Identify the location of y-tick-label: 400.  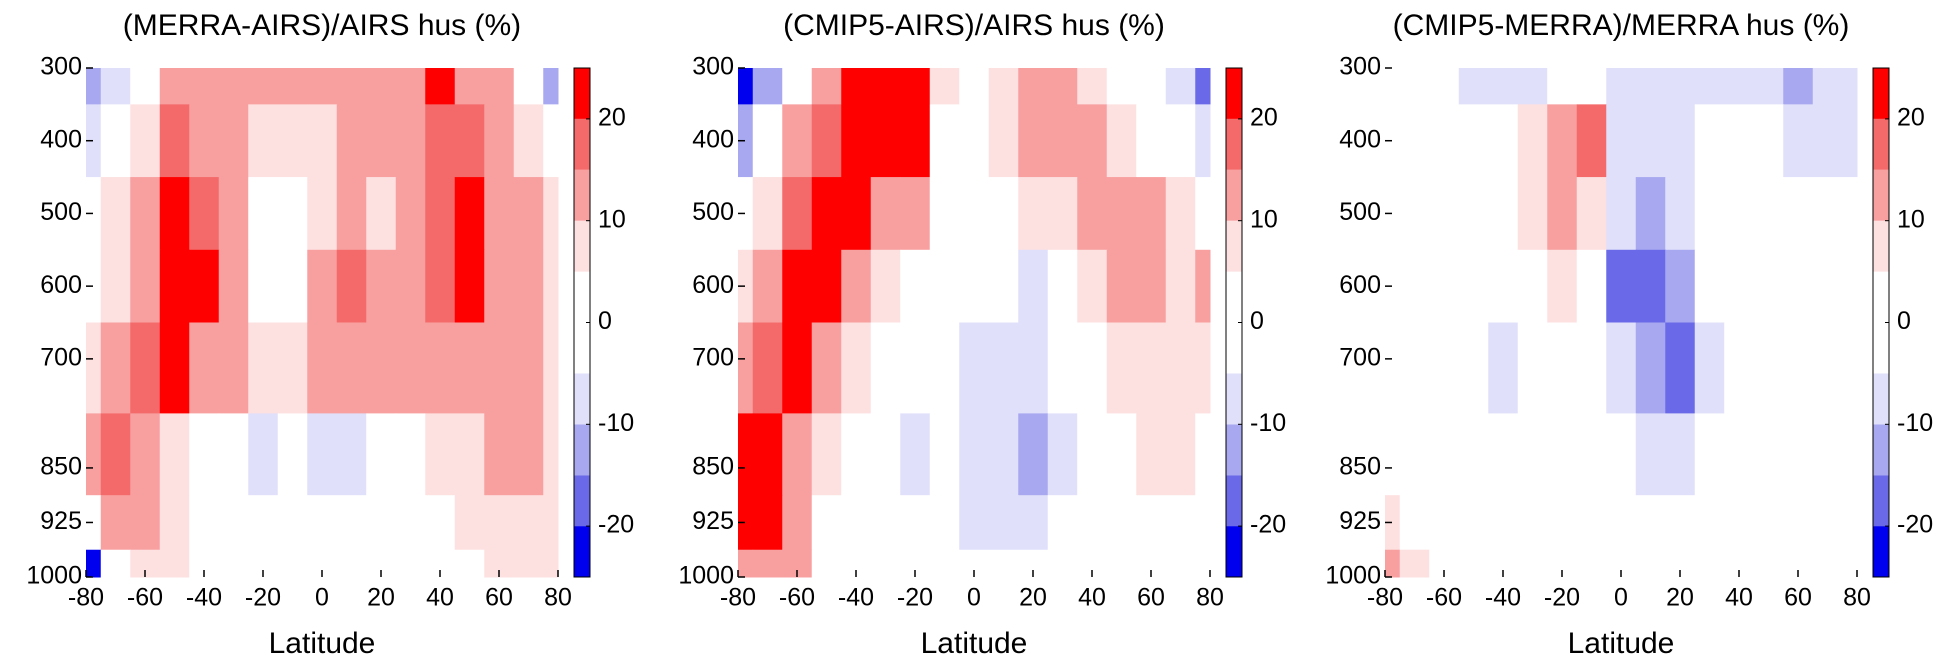
(713, 139).